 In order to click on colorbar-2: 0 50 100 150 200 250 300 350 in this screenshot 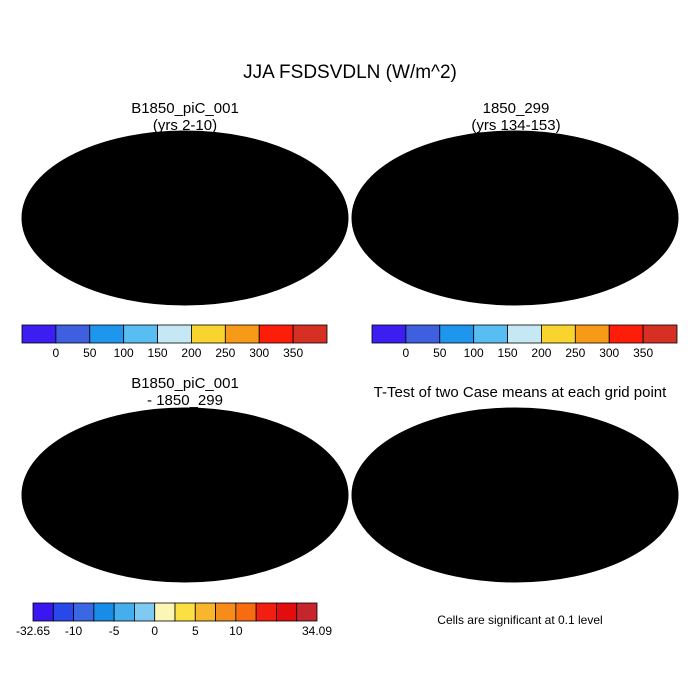, I will do `click(524, 342)`.